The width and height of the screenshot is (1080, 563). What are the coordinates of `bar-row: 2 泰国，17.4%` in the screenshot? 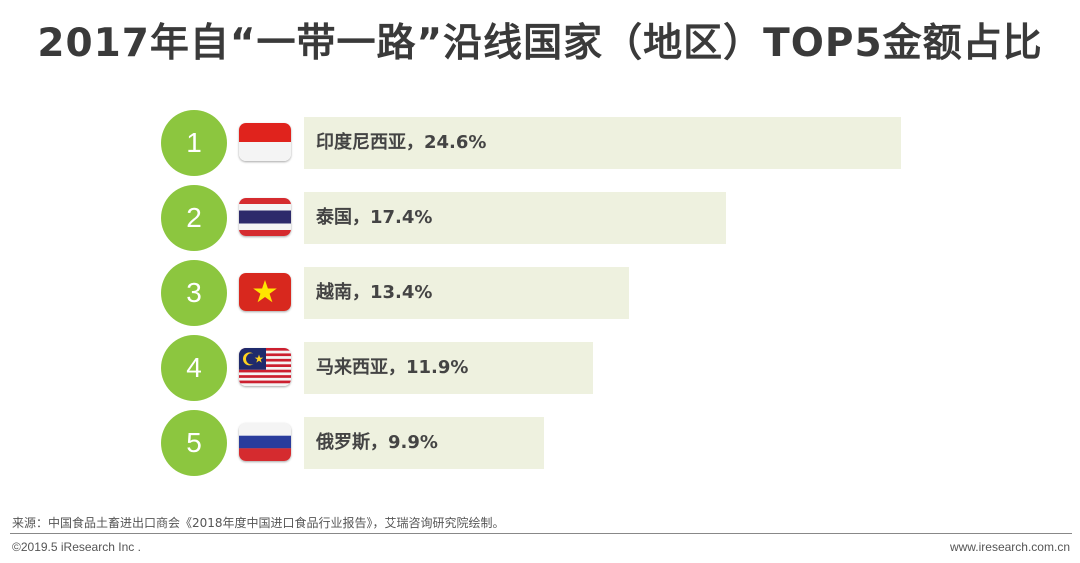 It's located at (540, 218).